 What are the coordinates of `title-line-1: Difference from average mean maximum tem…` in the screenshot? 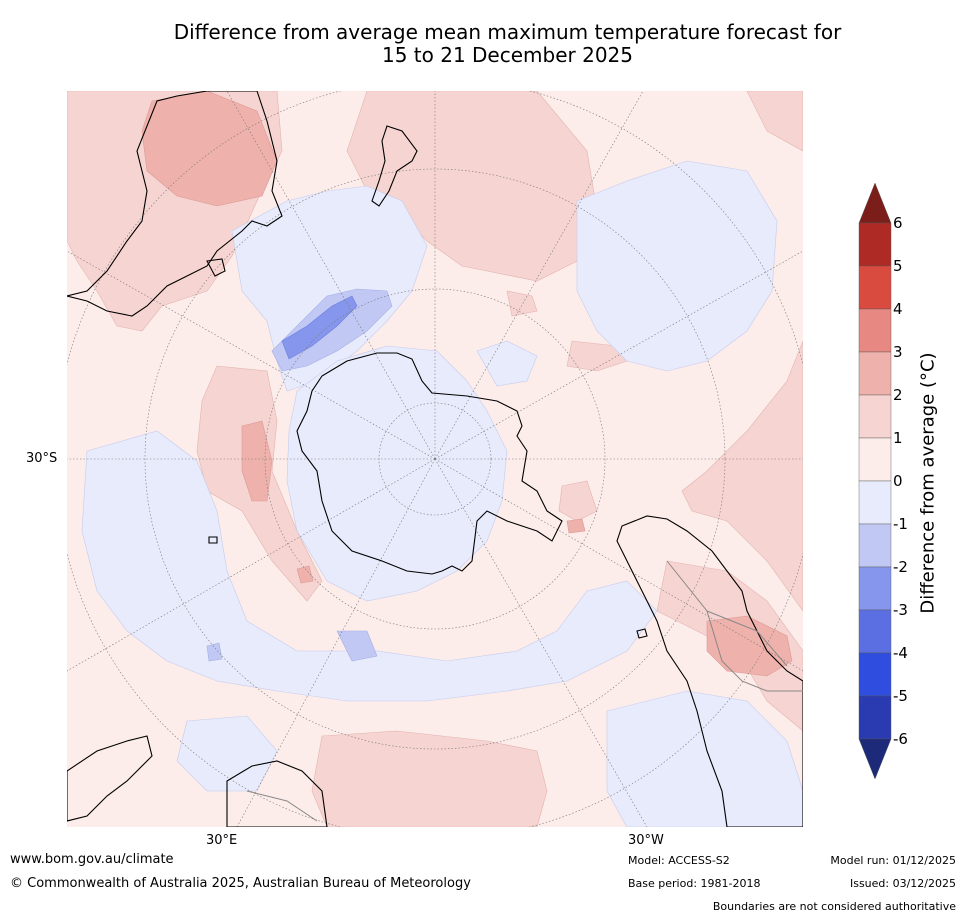 It's located at (507, 32).